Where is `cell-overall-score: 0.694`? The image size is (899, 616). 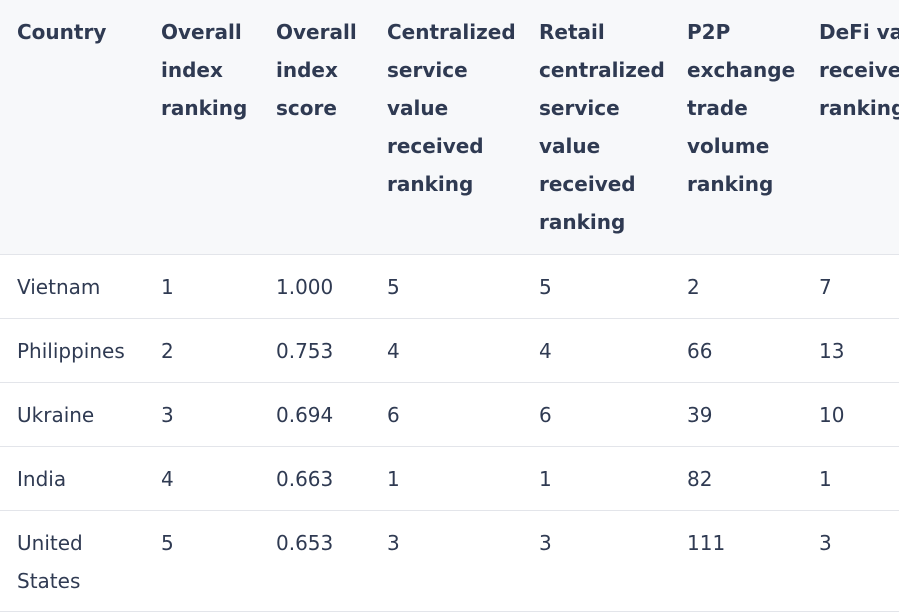 cell-overall-score: 0.694 is located at coordinates (305, 414).